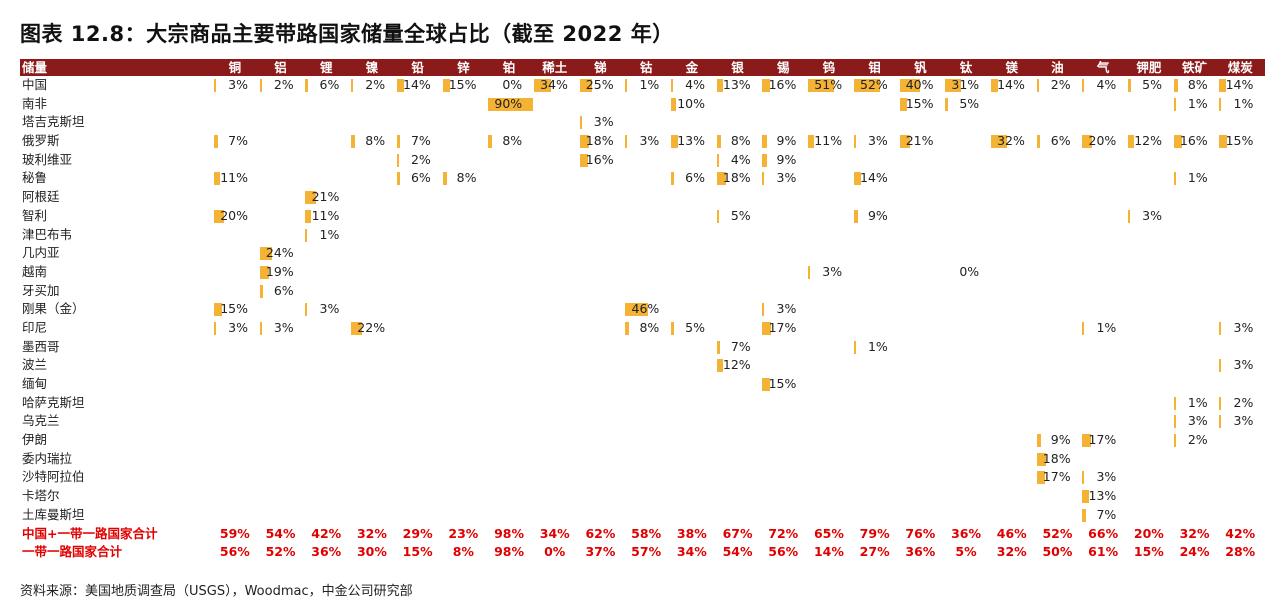 This screenshot has height=607, width=1280. What do you see at coordinates (234, 533) in the screenshot?
I see `total-value: 59%` at bounding box center [234, 533].